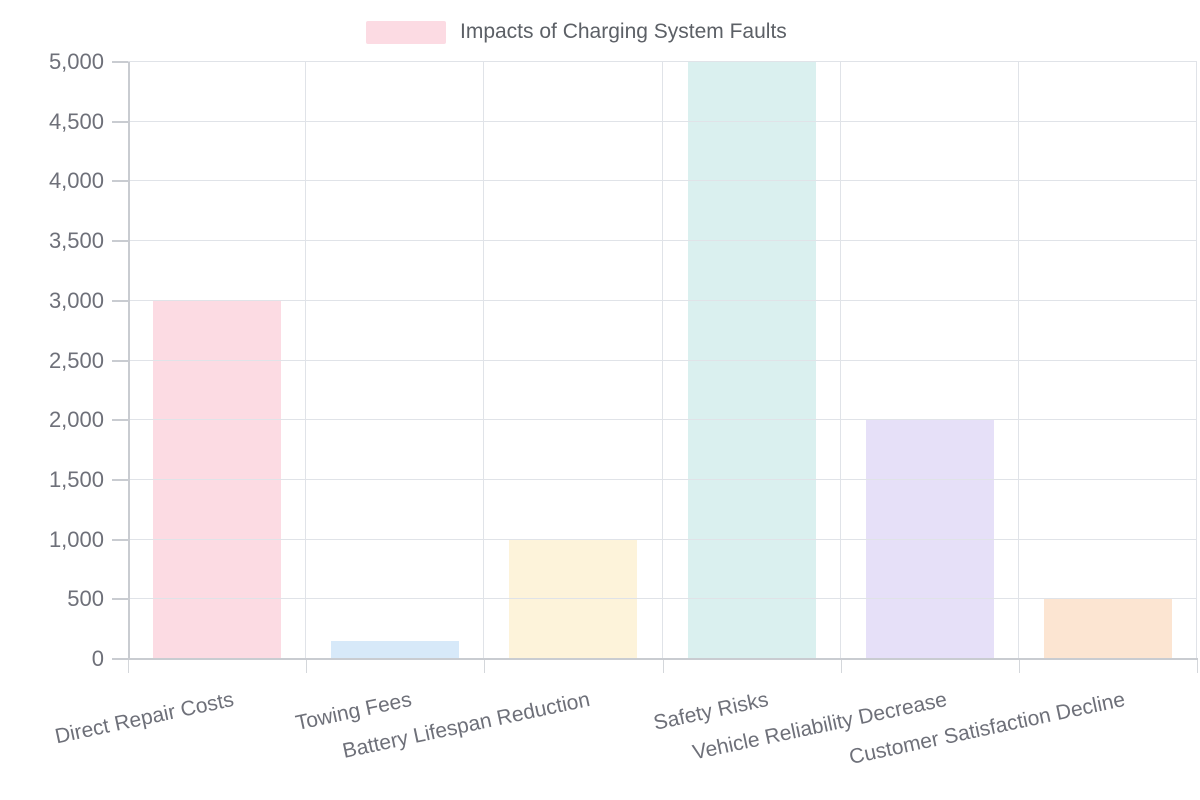  What do you see at coordinates (76, 360) in the screenshot?
I see `y-tick-label: 2,500` at bounding box center [76, 360].